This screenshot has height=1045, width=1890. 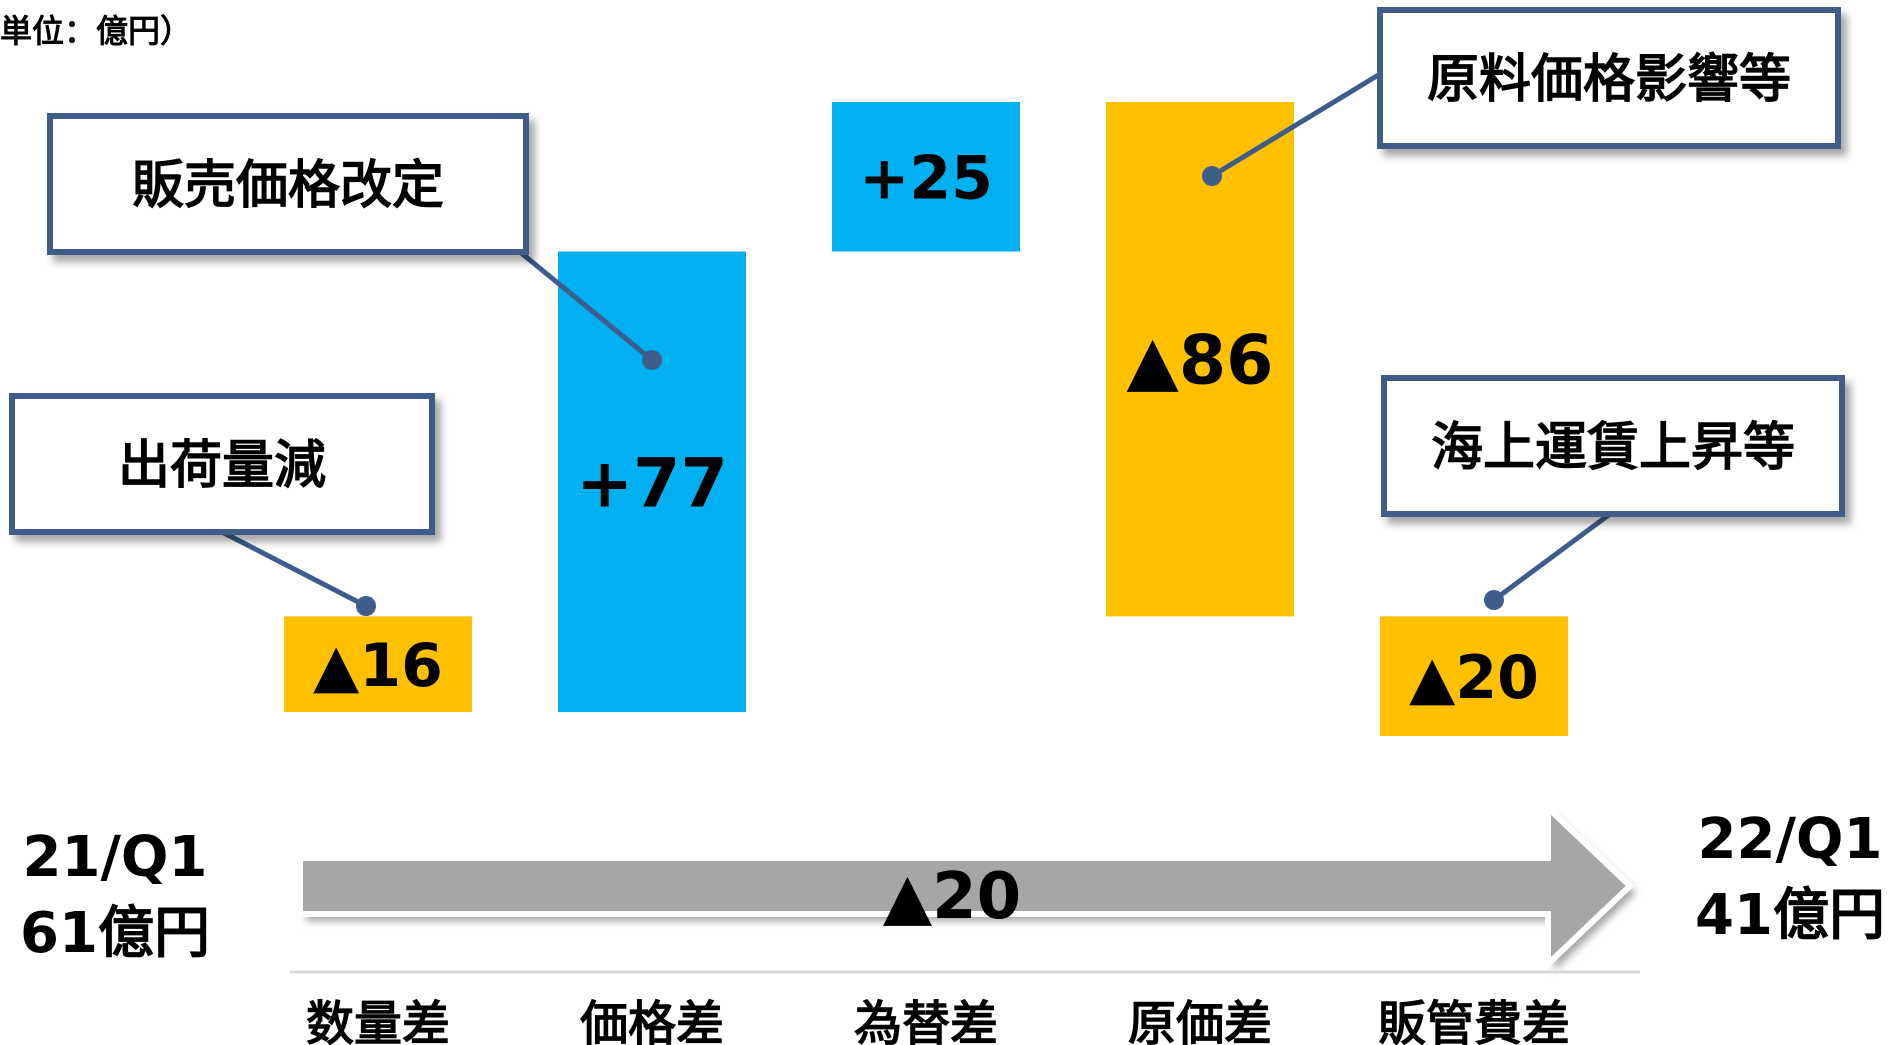 I want to click on bar-value-label-sga: ▲20, so click(x=1474, y=678).